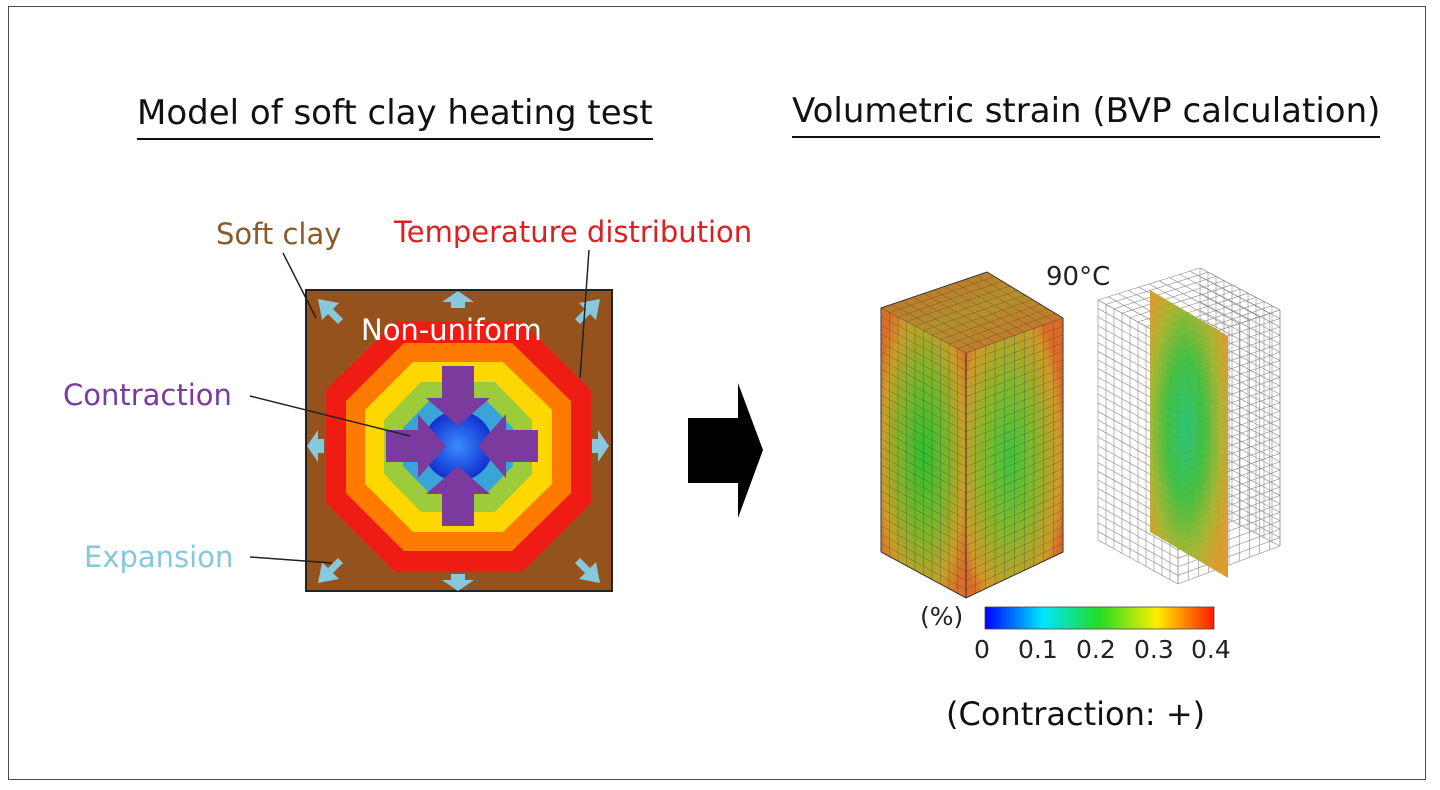 This screenshot has height=790, width=1440. What do you see at coordinates (1076, 714) in the screenshot?
I see `contraction-sign-note: (Contraction: +)` at bounding box center [1076, 714].